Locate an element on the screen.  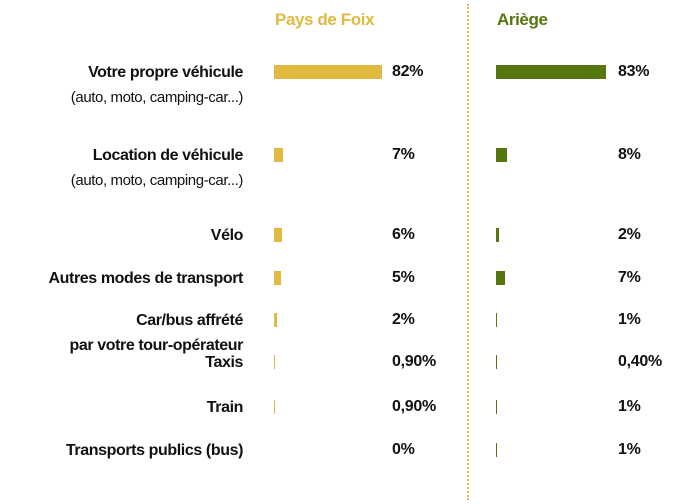
value-label: 6% is located at coordinates (403, 234).